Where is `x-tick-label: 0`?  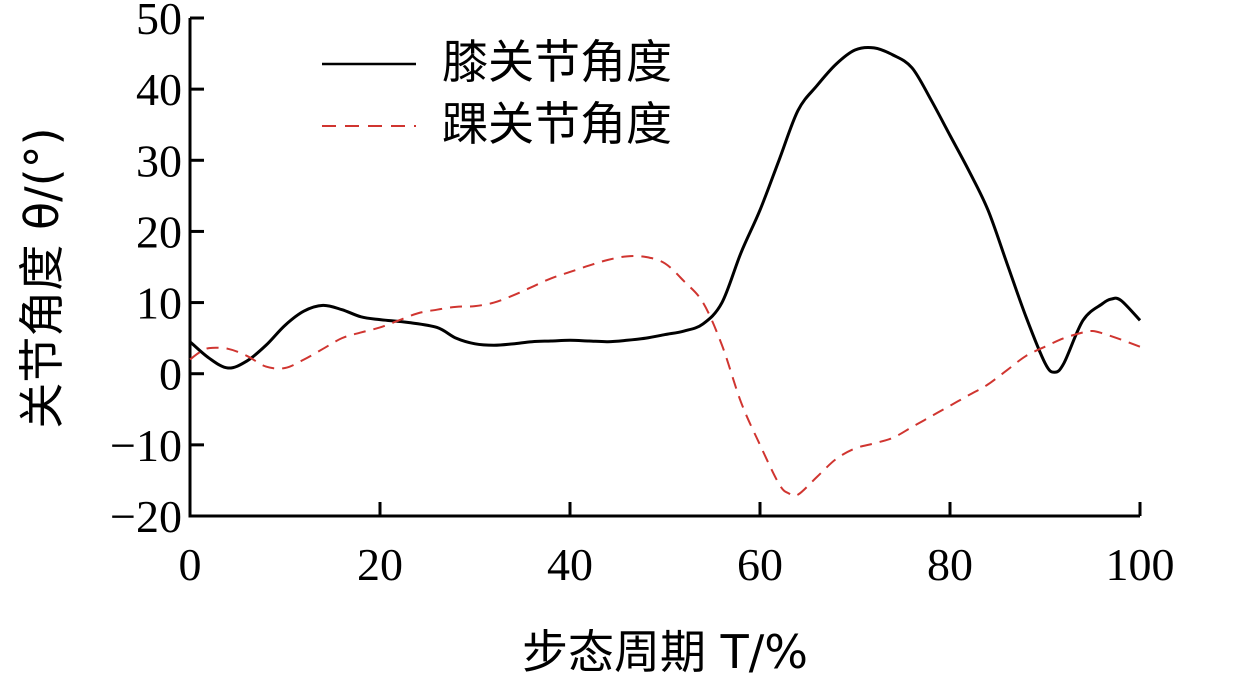
x-tick-label: 0 is located at coordinates (190, 564).